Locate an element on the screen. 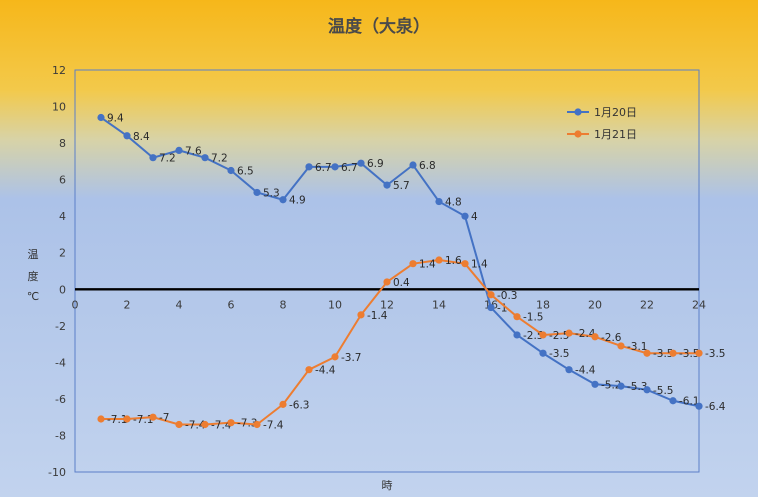 The height and width of the screenshot is (497, 758). x-tick-label: 18 is located at coordinates (543, 304).